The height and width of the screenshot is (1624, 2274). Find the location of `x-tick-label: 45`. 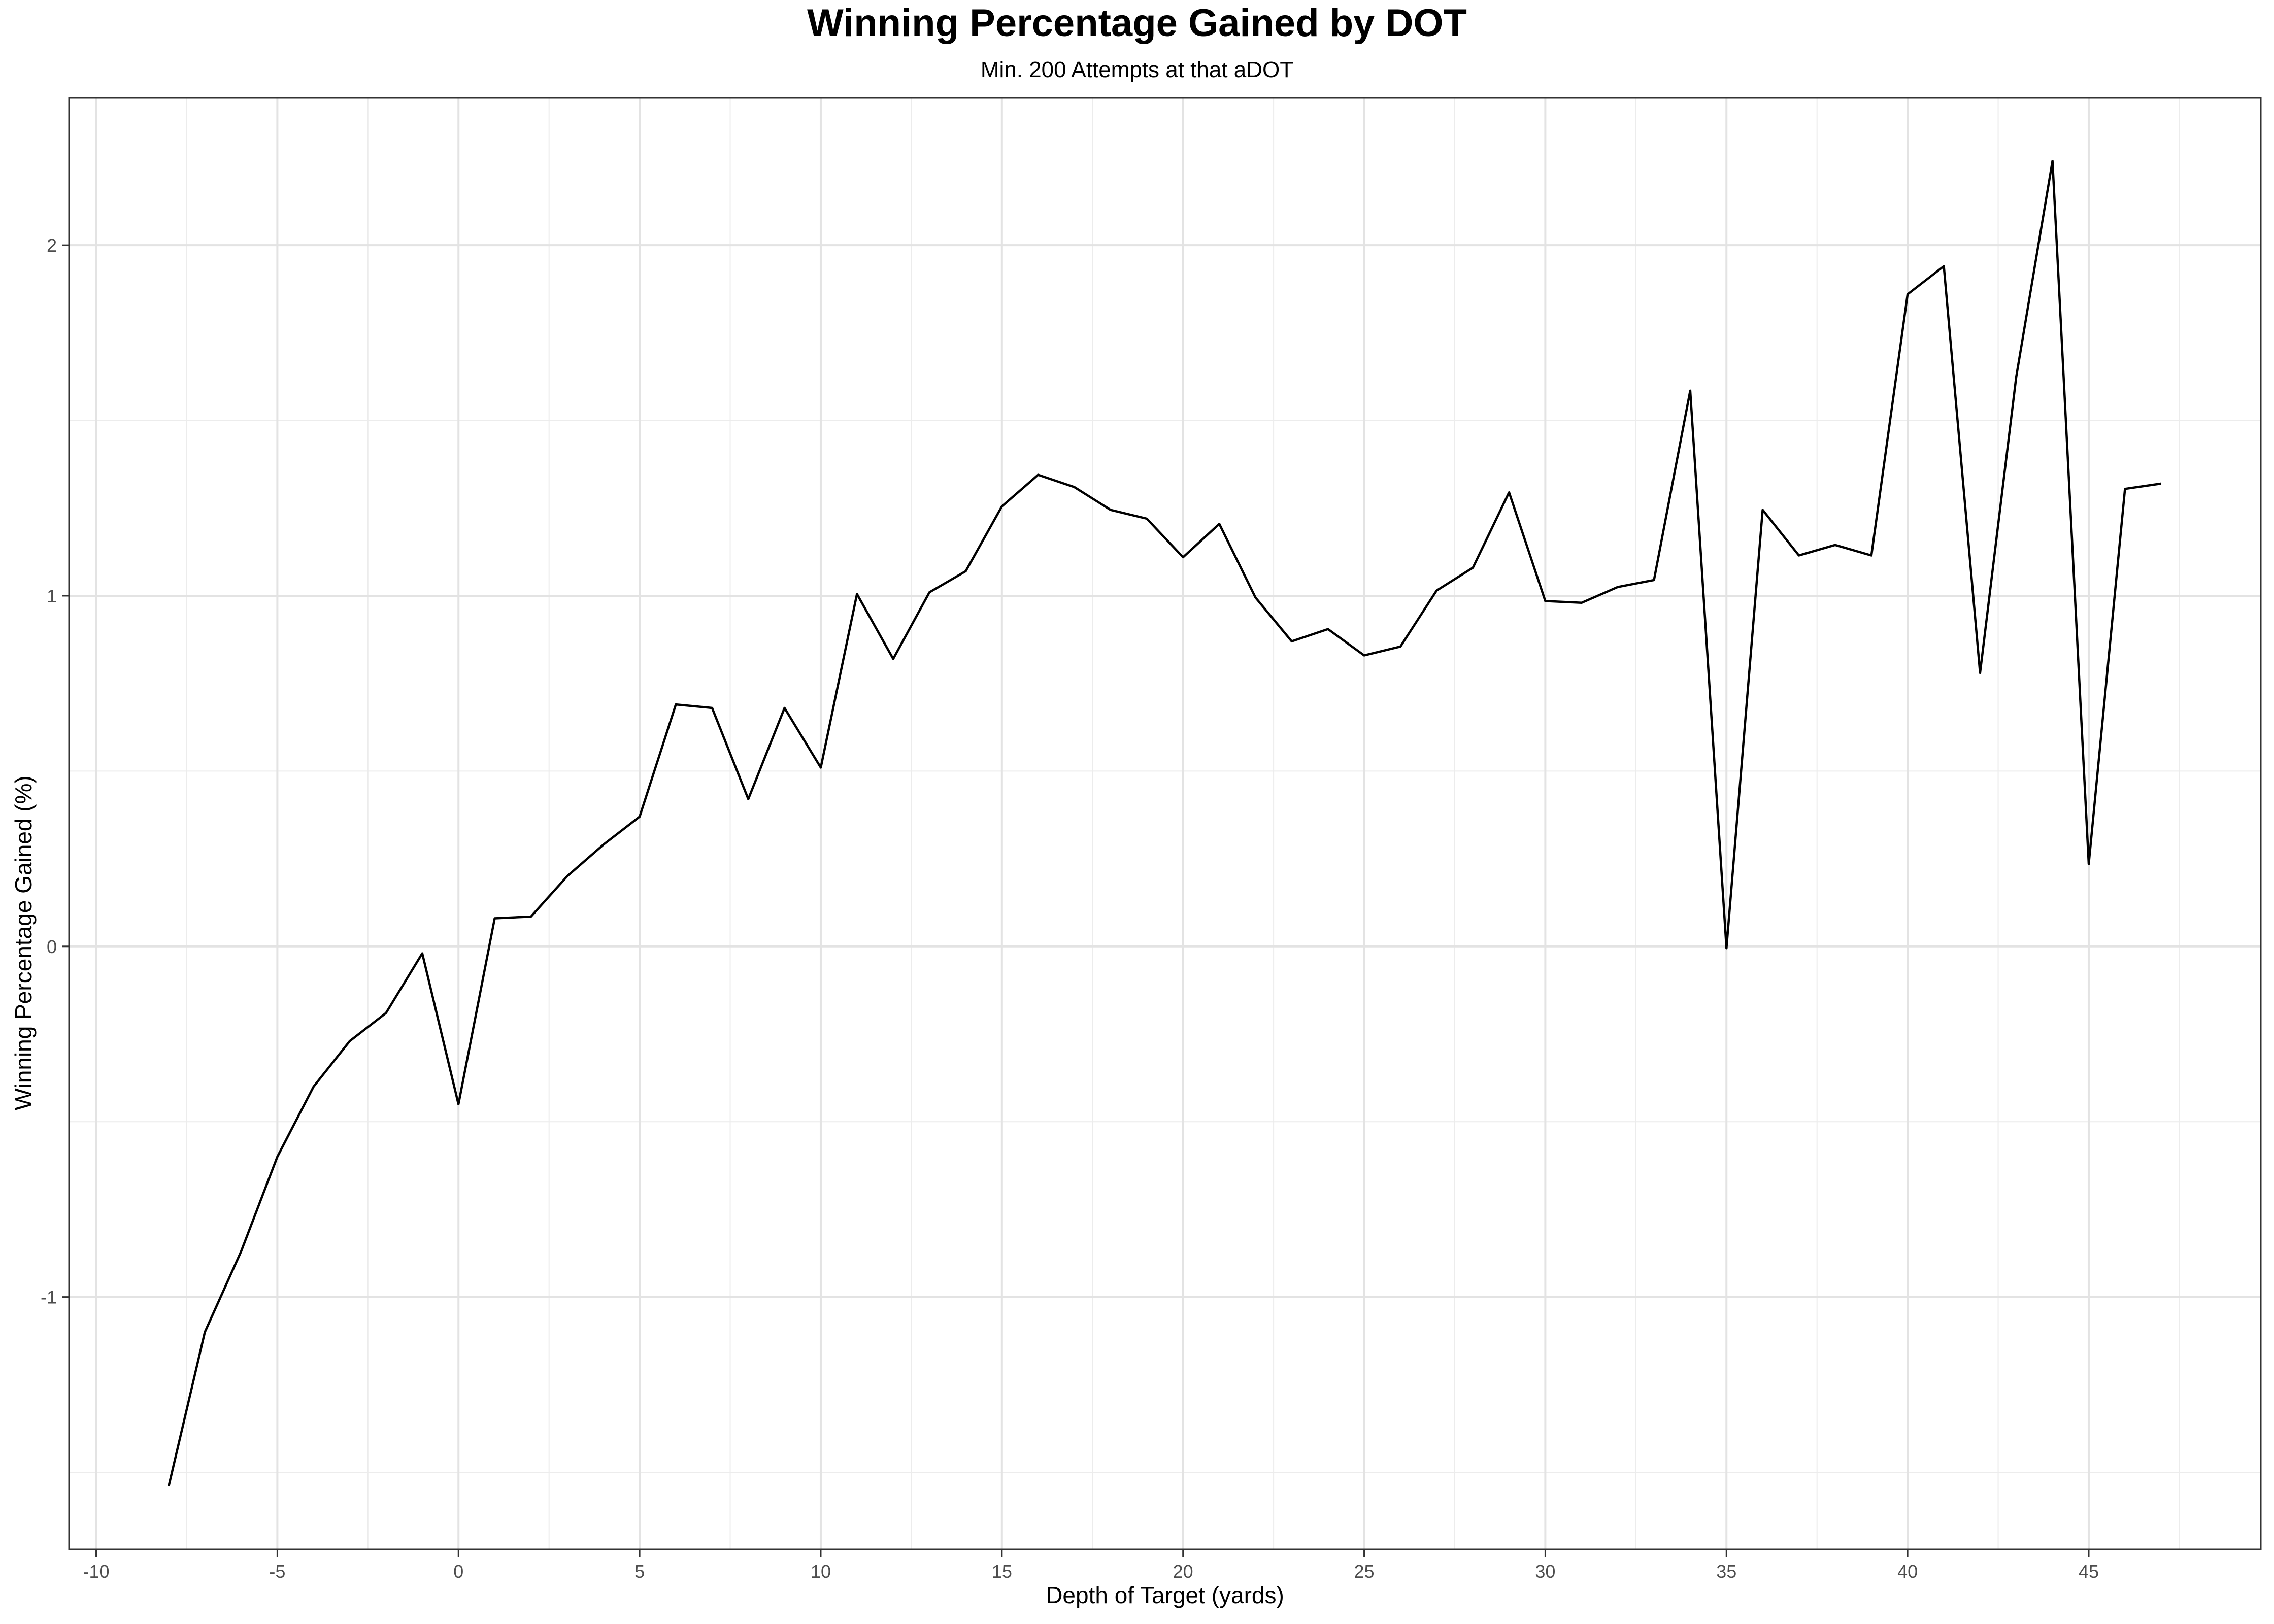

x-tick-label: 45 is located at coordinates (2089, 1571).